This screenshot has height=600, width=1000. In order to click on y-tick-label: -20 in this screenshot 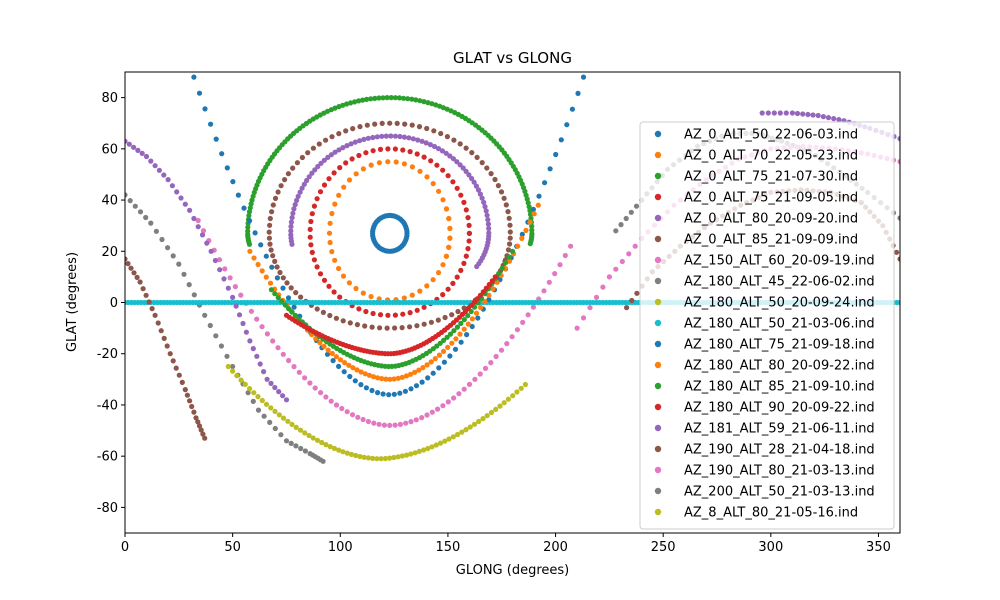, I will do `click(107, 354)`.